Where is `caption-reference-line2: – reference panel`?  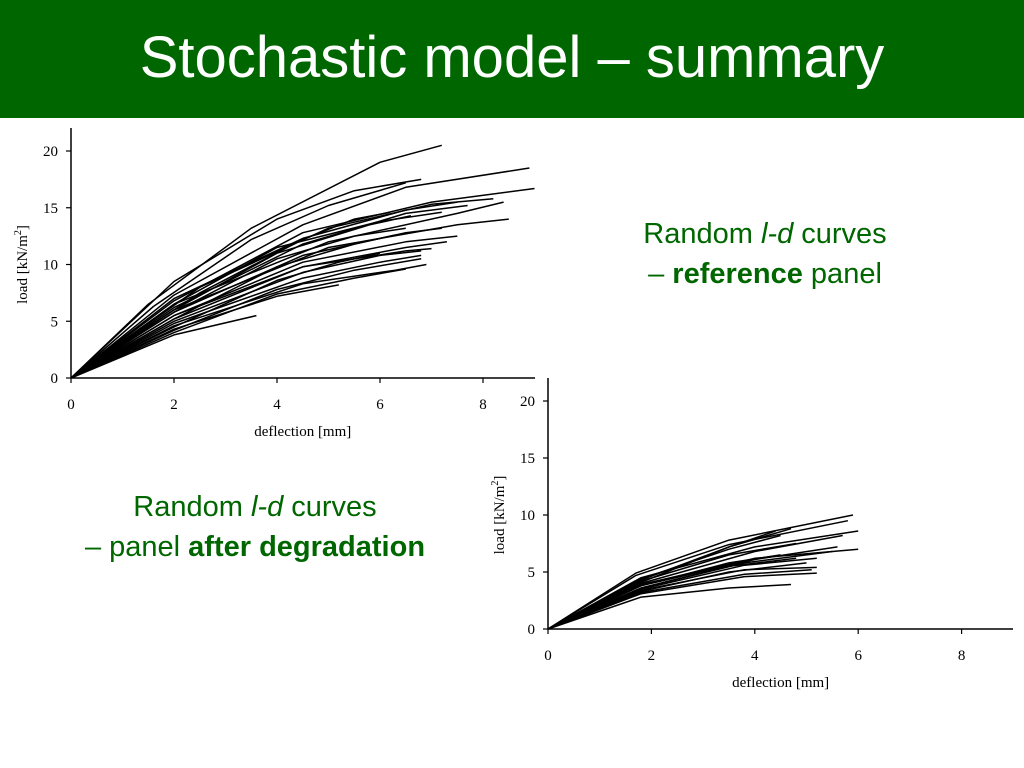
caption-reference-line2: – reference panel is located at coordinates (765, 274).